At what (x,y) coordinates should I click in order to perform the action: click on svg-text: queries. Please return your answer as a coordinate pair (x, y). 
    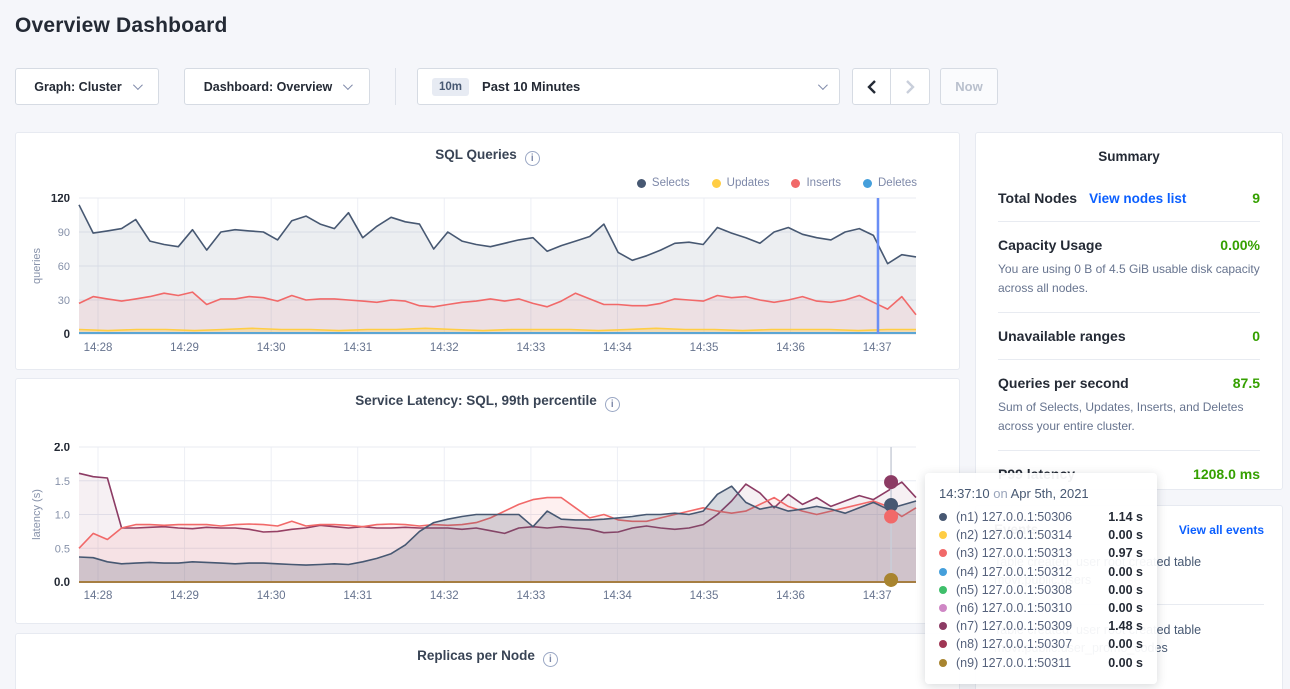
    Looking at the image, I should click on (37, 265).